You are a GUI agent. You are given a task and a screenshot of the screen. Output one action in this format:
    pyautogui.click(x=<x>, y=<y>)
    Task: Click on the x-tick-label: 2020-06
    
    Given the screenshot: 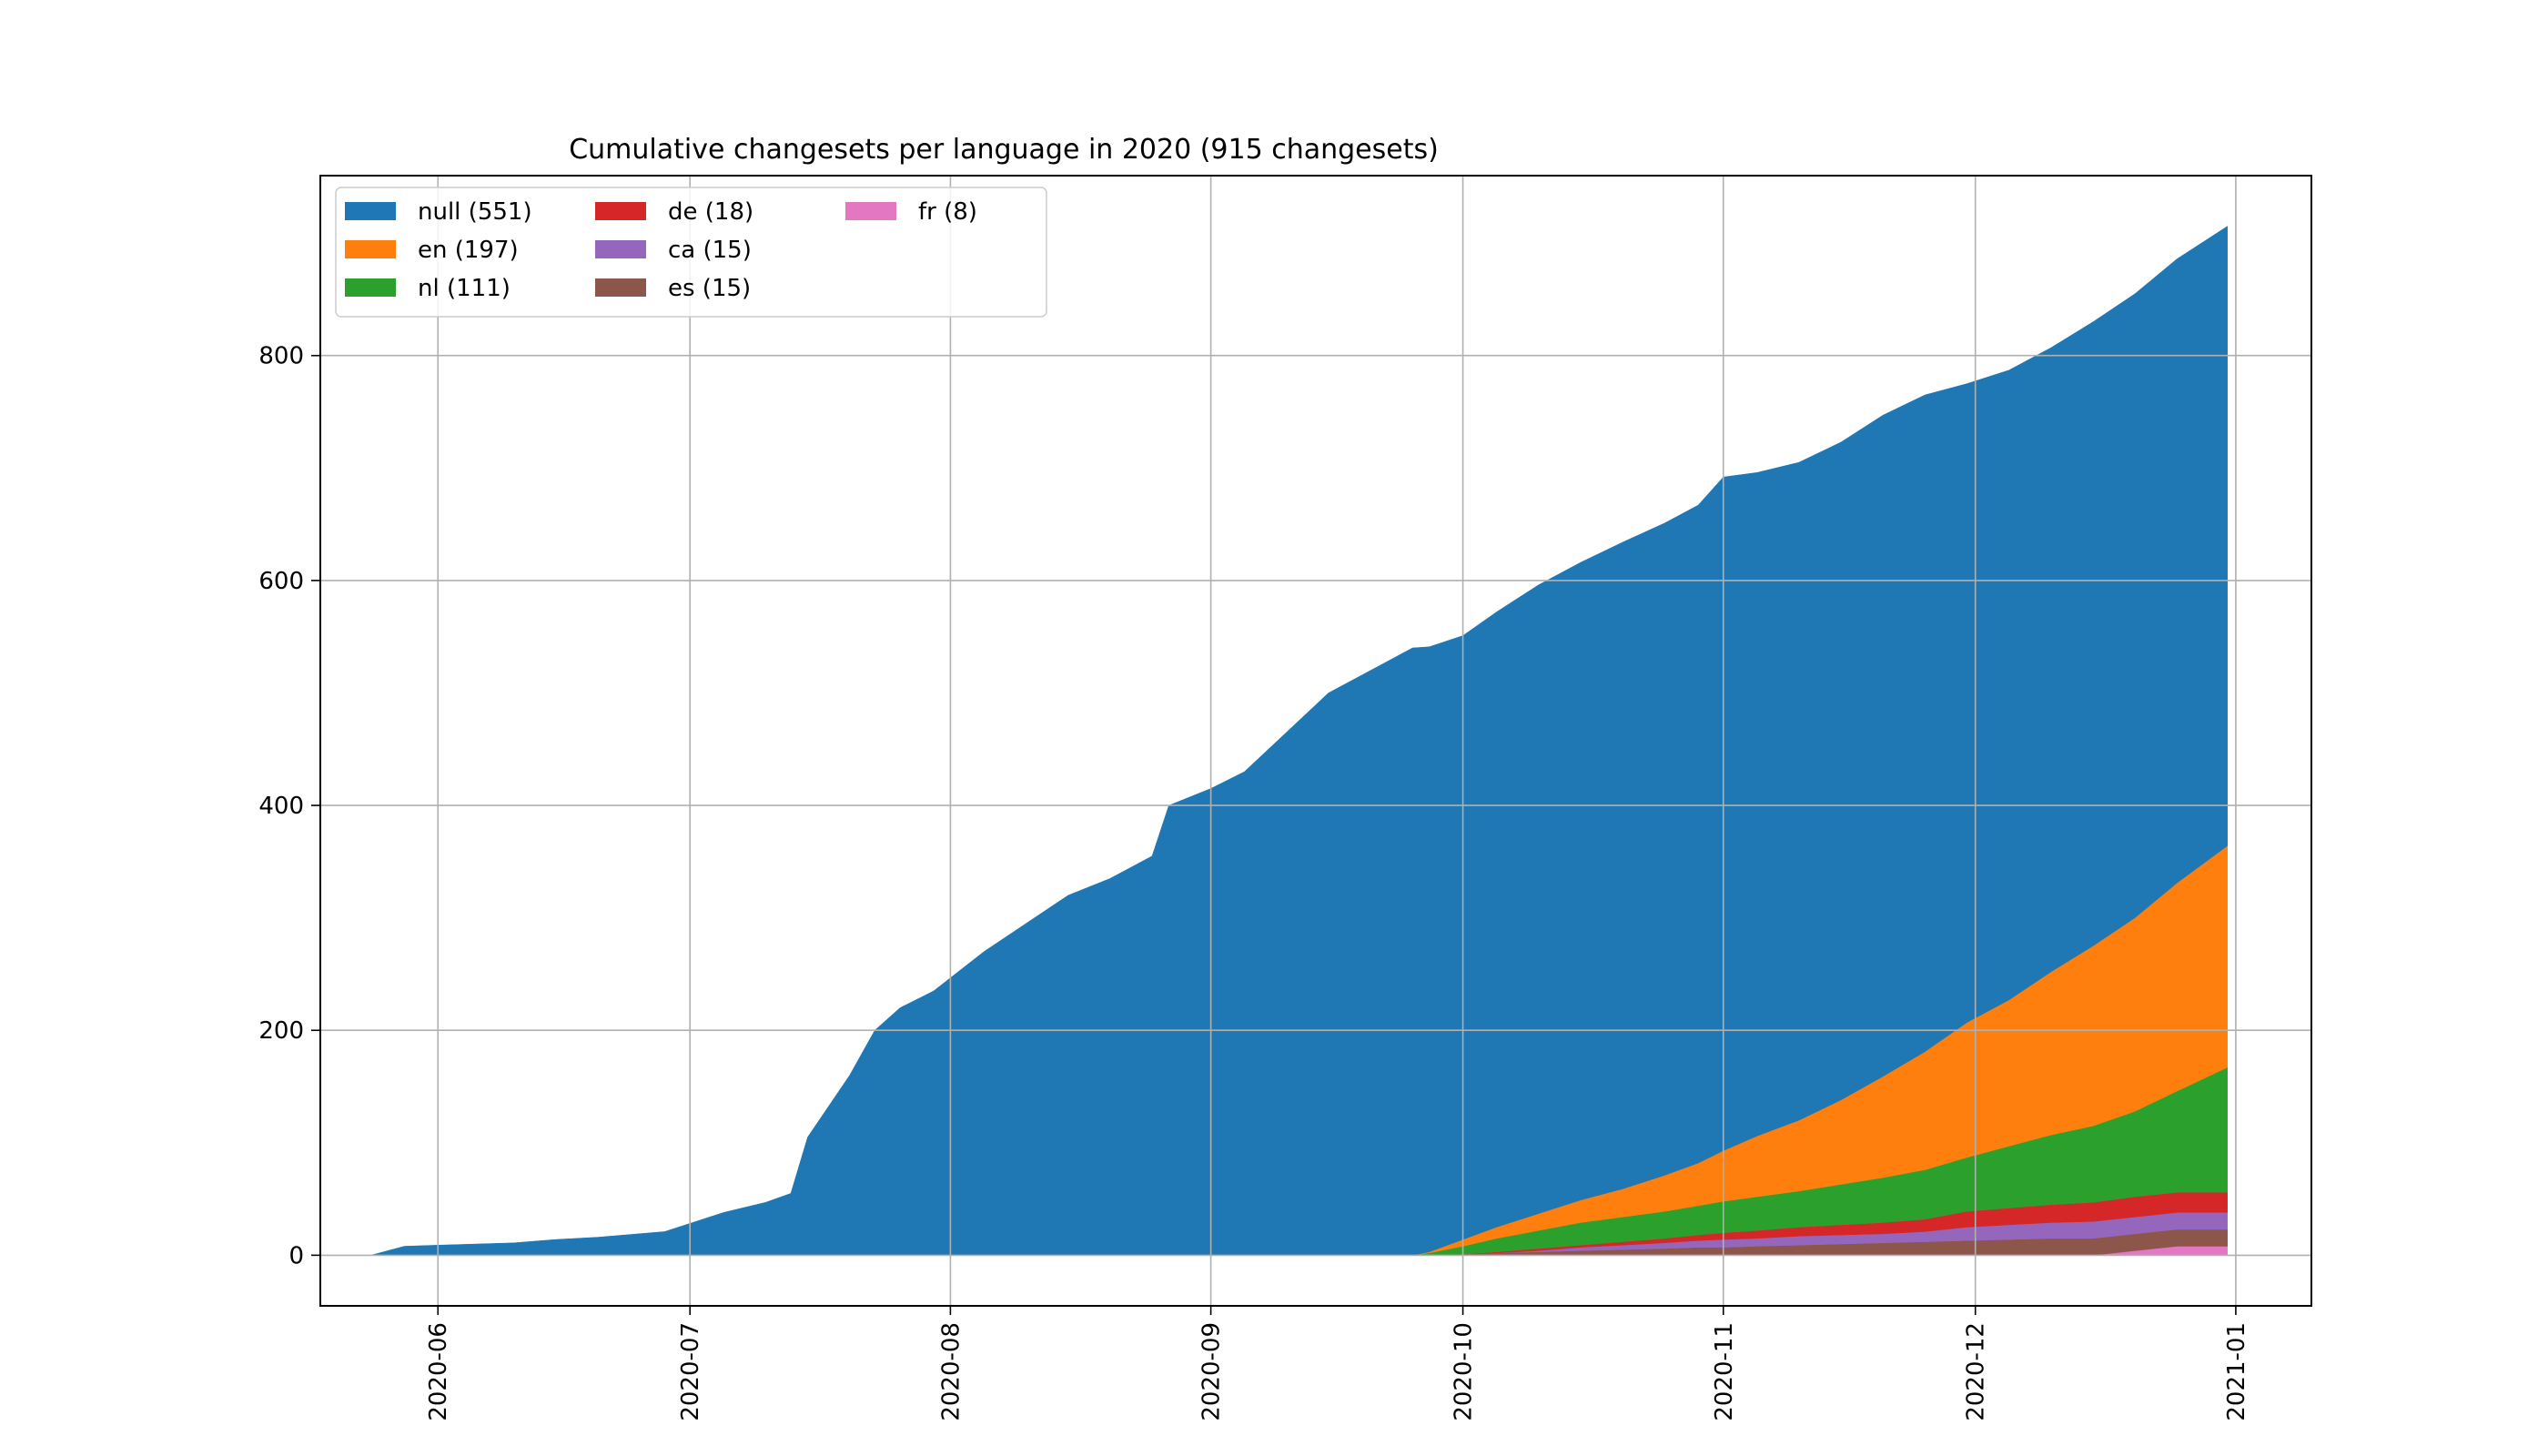 What is the action you would take?
    pyautogui.click(x=439, y=1372)
    